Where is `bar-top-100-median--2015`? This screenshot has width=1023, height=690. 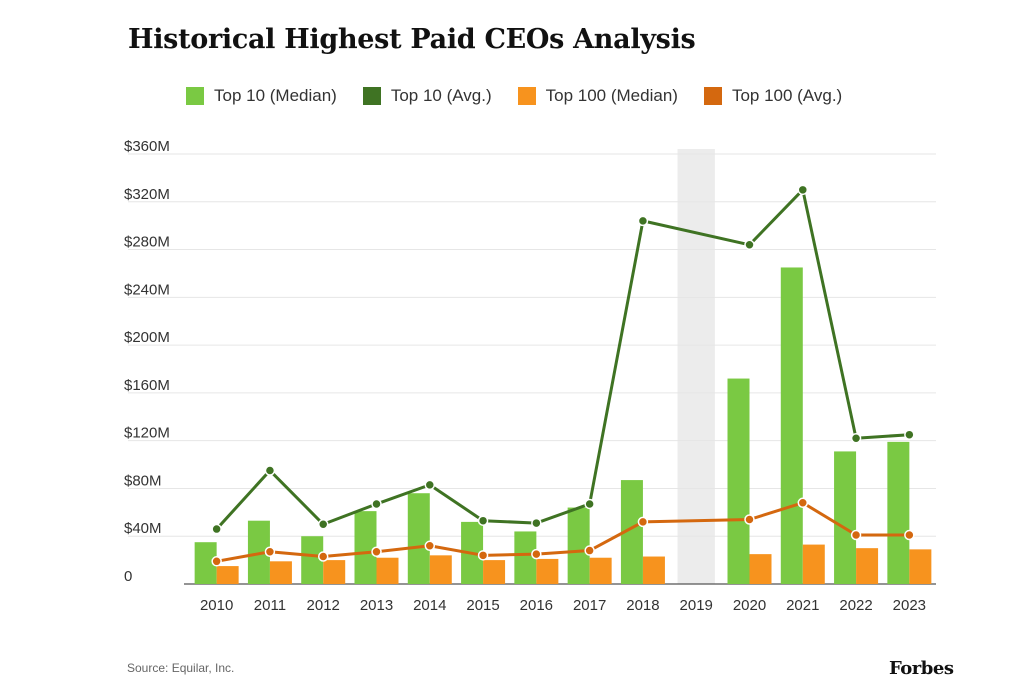 bar-top-100-median--2015 is located at coordinates (494, 572).